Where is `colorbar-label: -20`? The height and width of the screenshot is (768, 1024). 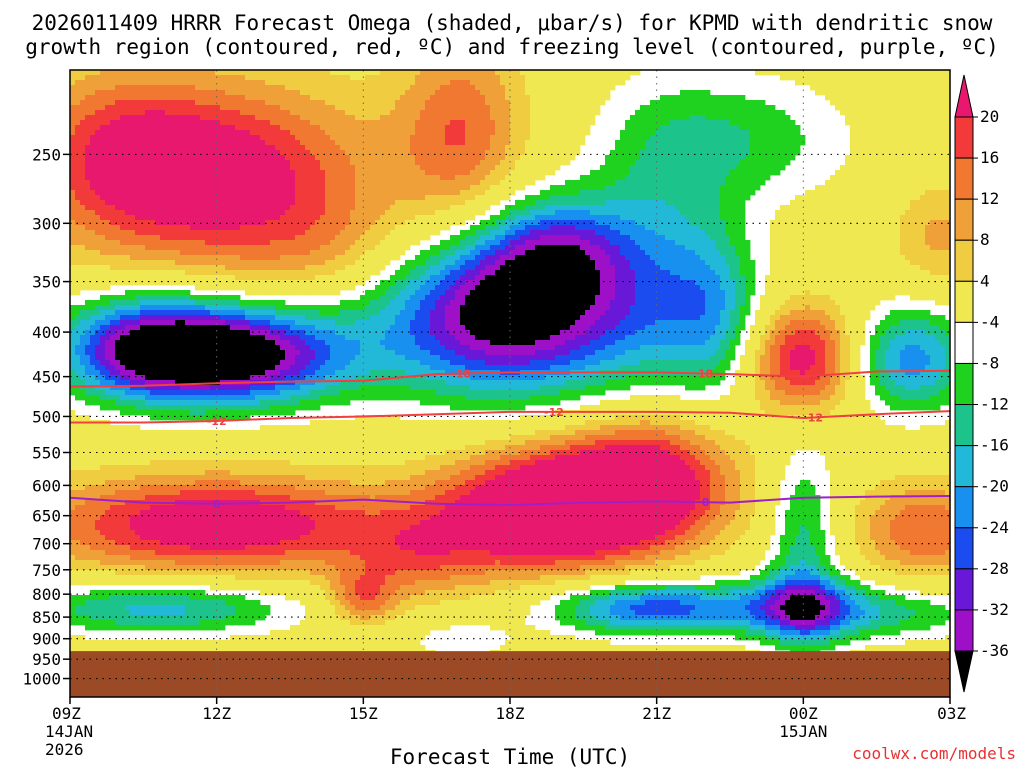 colorbar-label: -20 is located at coordinates (994, 486).